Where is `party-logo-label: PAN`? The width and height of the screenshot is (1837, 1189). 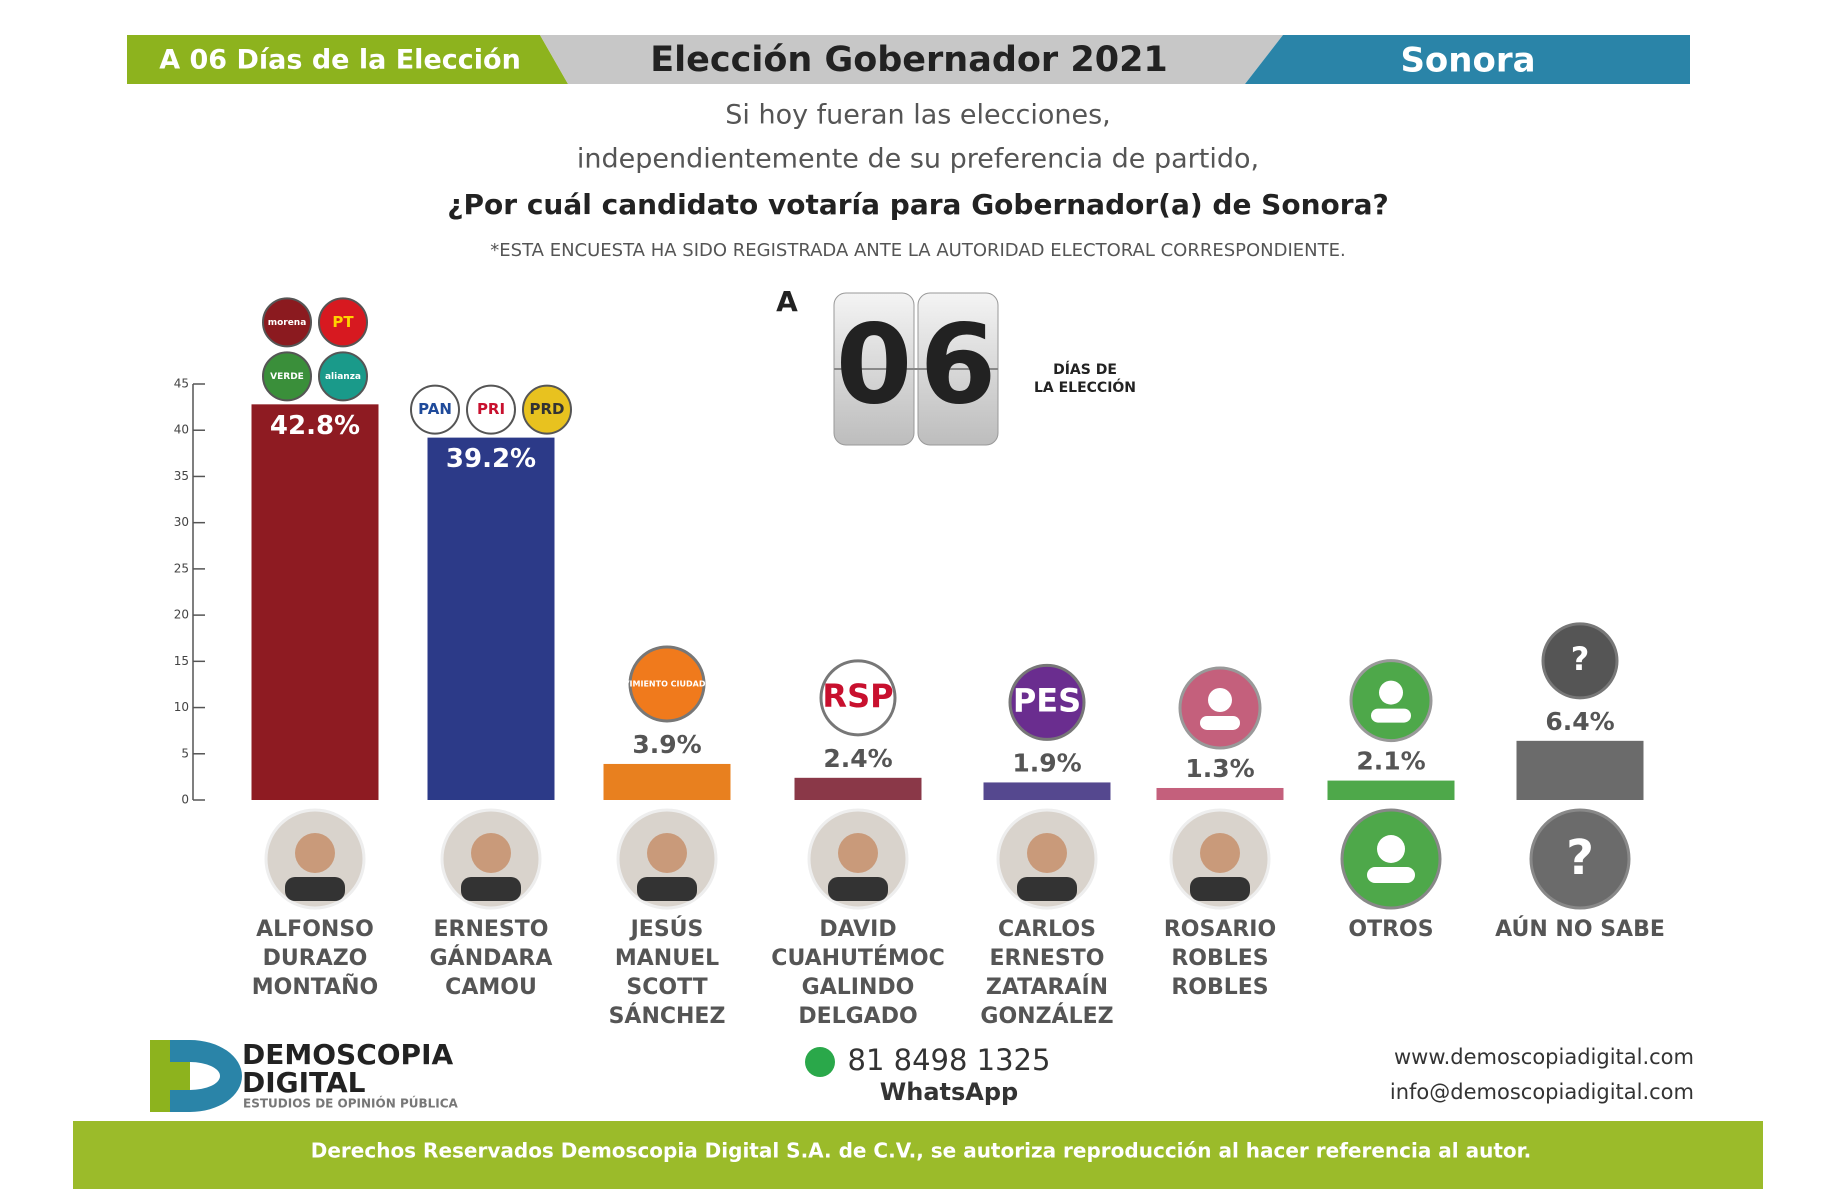 party-logo-label: PAN is located at coordinates (435, 409).